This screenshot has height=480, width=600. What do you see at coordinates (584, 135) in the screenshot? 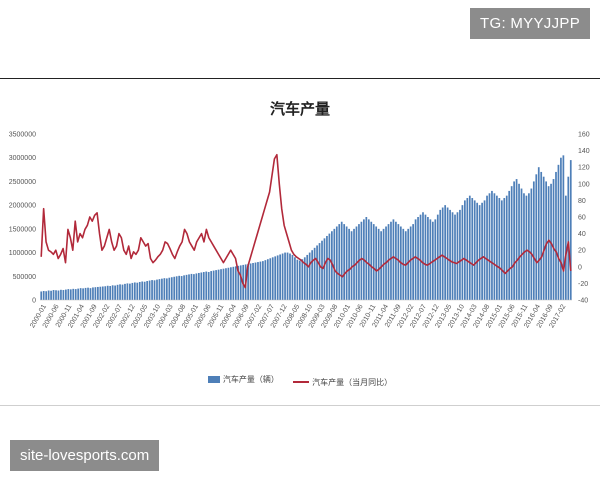
I see `right-tick-label: 160` at bounding box center [584, 135].